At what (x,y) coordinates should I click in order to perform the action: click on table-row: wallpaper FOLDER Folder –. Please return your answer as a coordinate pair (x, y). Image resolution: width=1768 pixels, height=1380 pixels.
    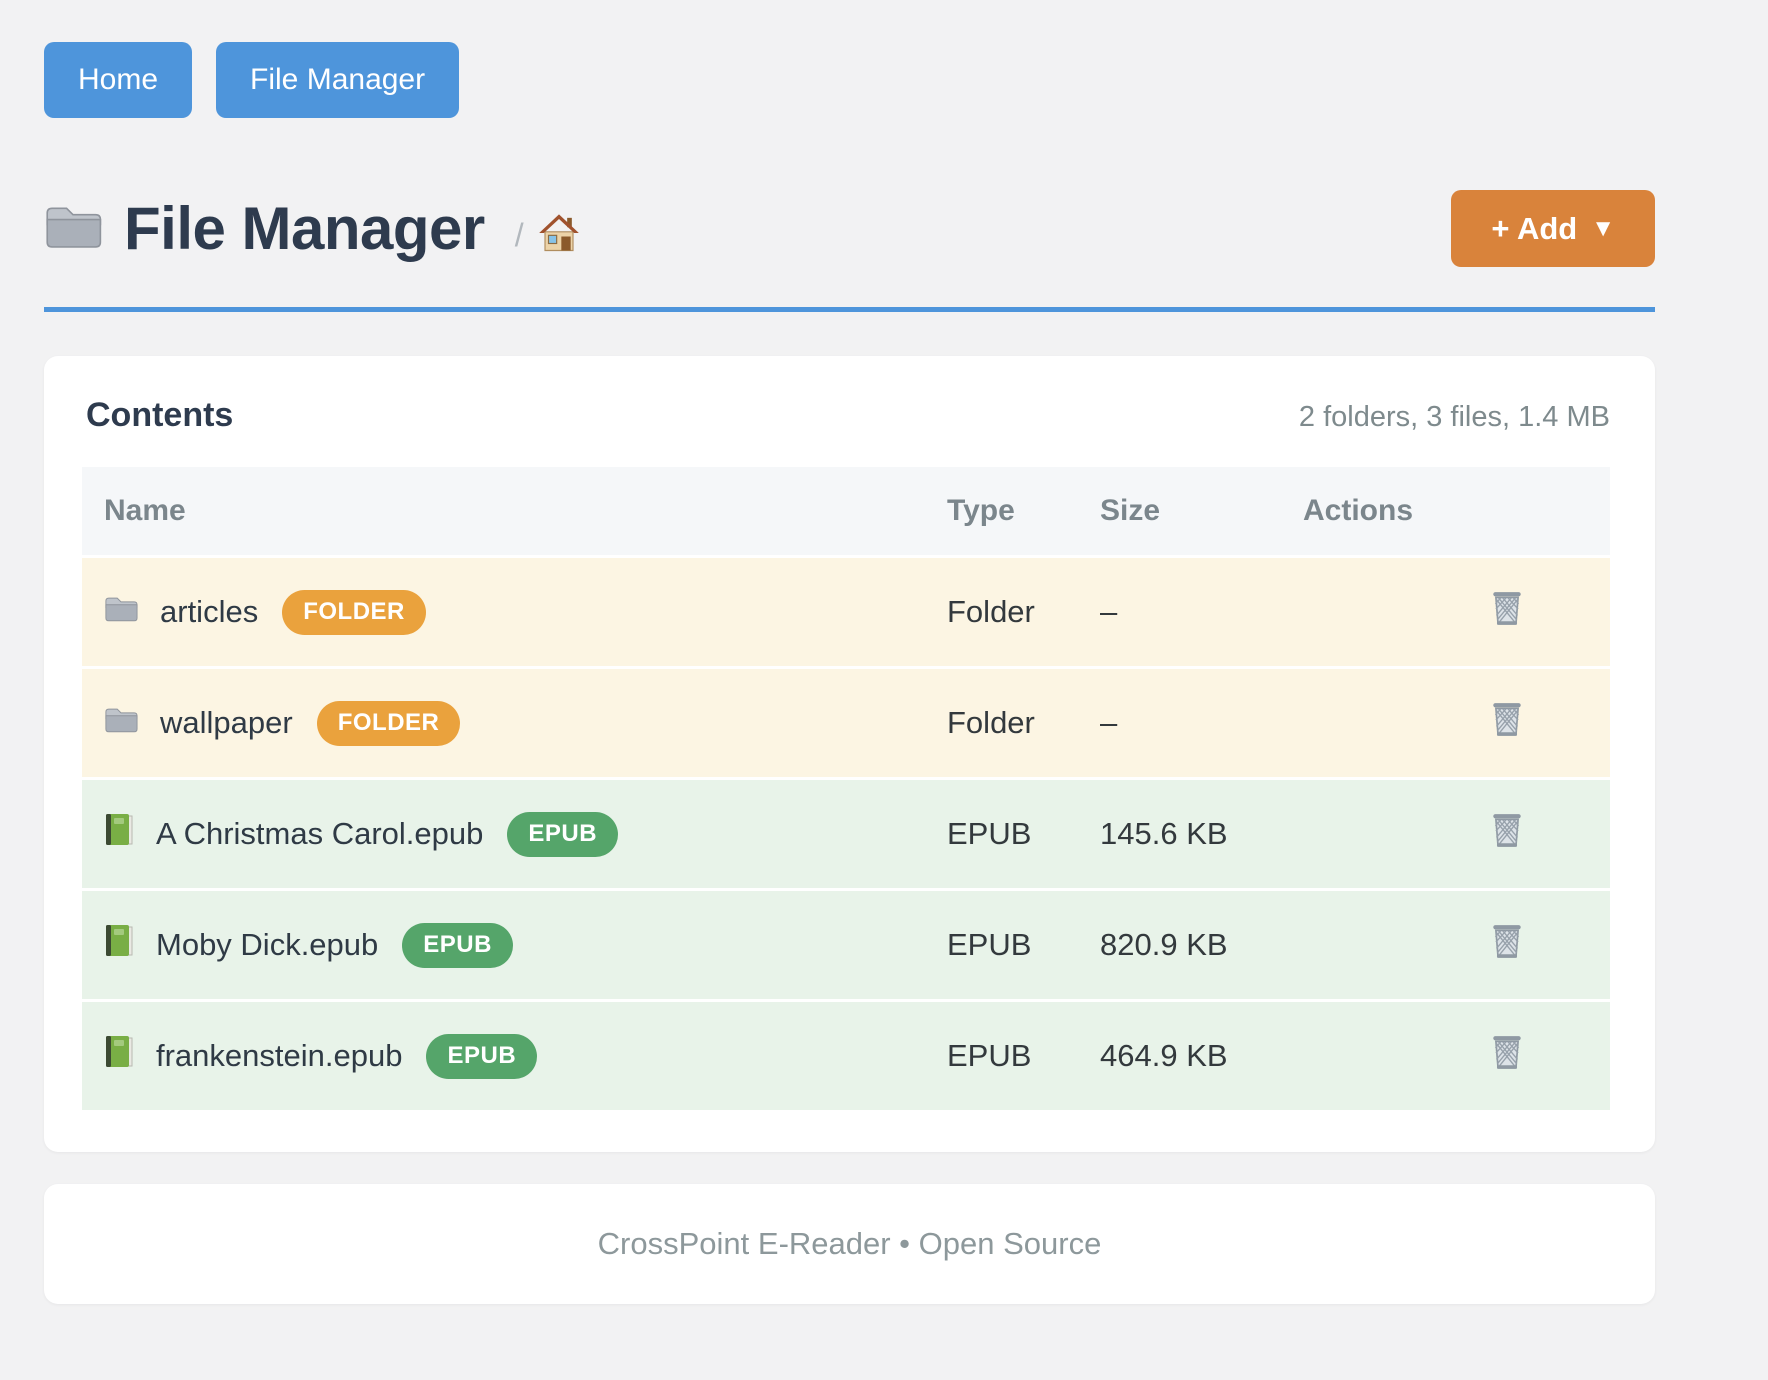
    Looking at the image, I should click on (846, 723).